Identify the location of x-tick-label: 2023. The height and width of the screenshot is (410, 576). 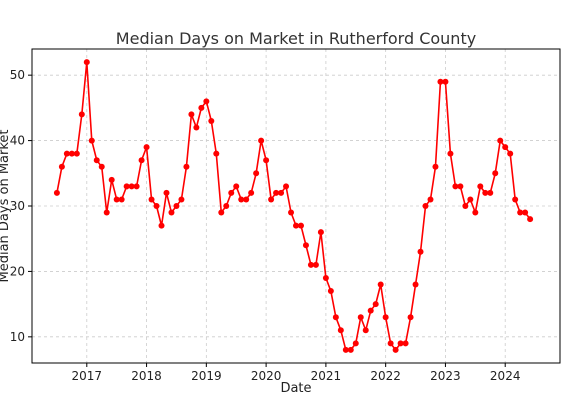
(445, 376).